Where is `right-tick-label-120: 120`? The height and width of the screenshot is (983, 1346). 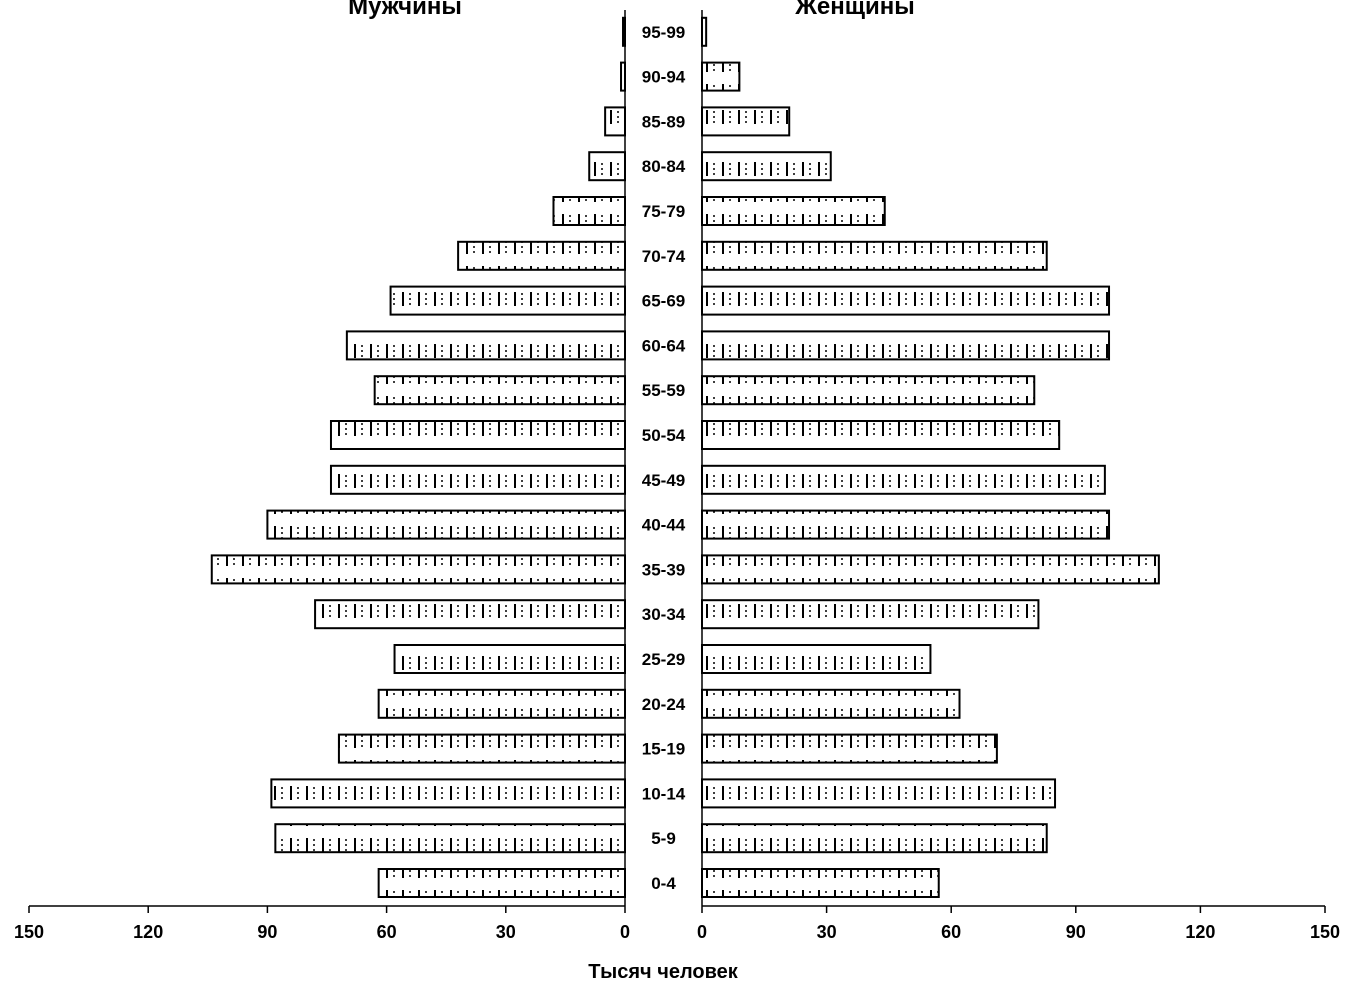
right-tick-label-120: 120 is located at coordinates (1200, 932).